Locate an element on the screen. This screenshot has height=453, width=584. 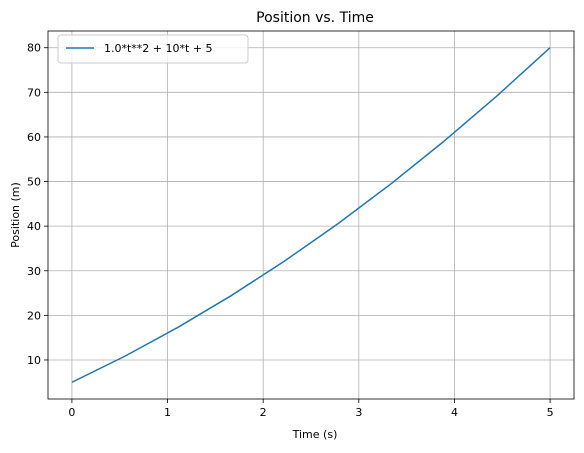
legend: 1.0*t**2 + 10*t + 5 is located at coordinates (153, 49).